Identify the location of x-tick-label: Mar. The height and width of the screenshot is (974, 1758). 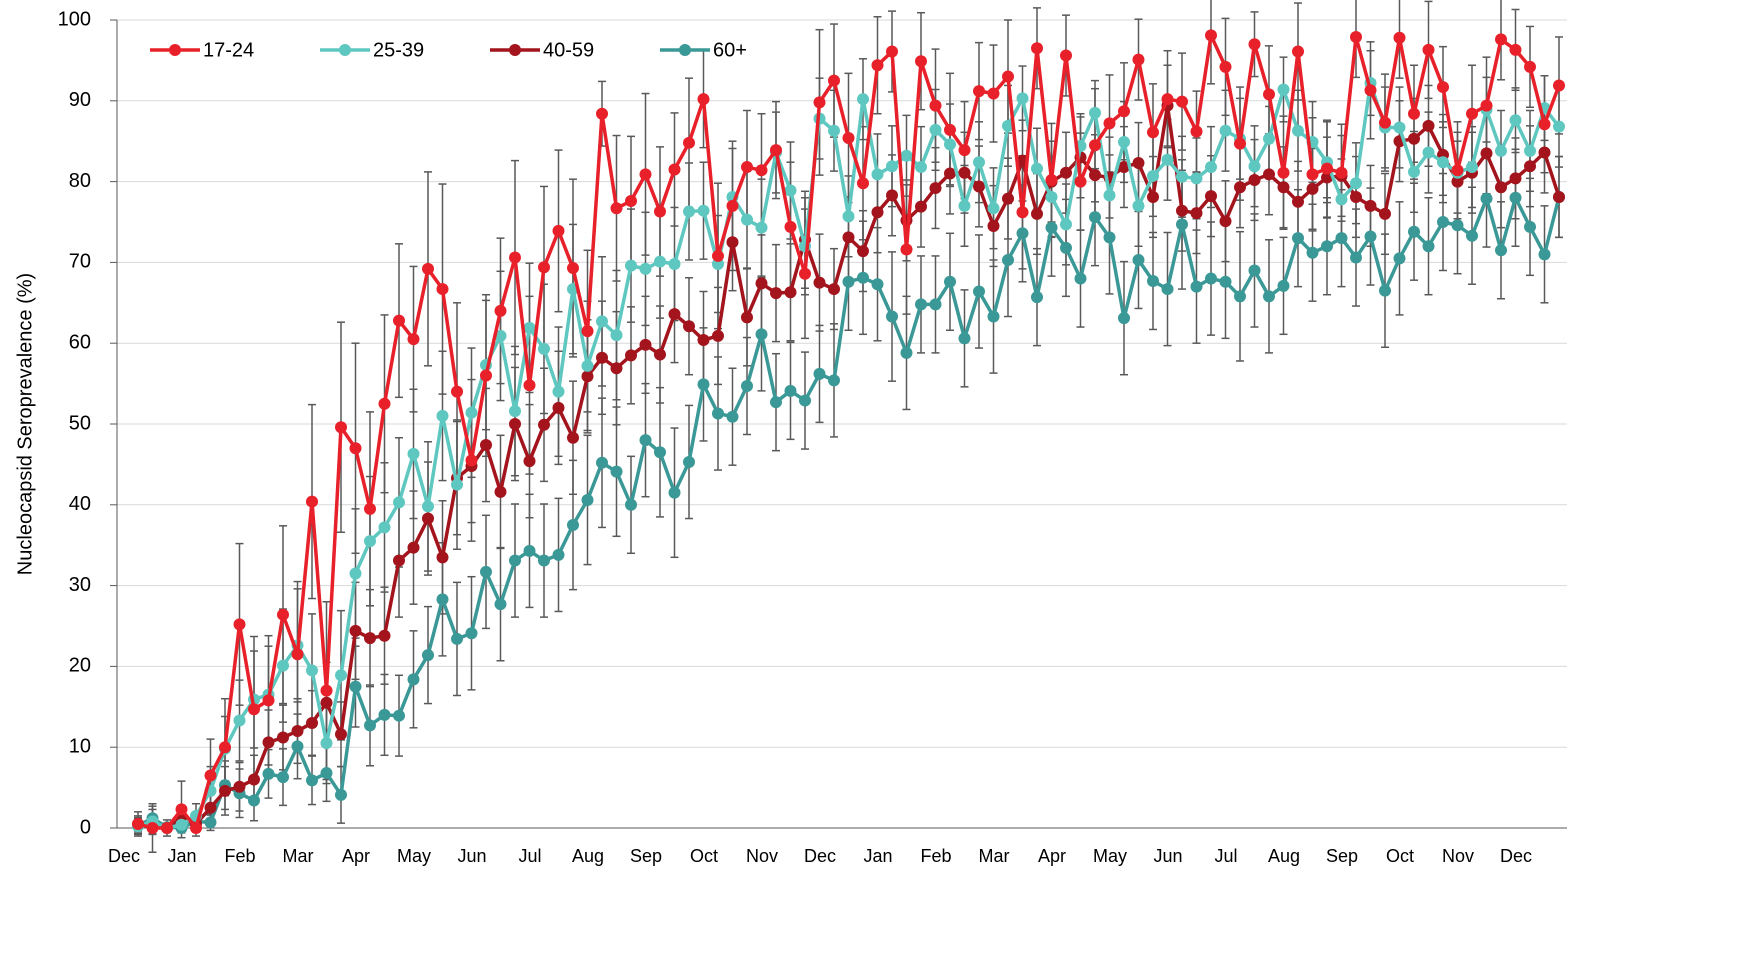
(298, 856).